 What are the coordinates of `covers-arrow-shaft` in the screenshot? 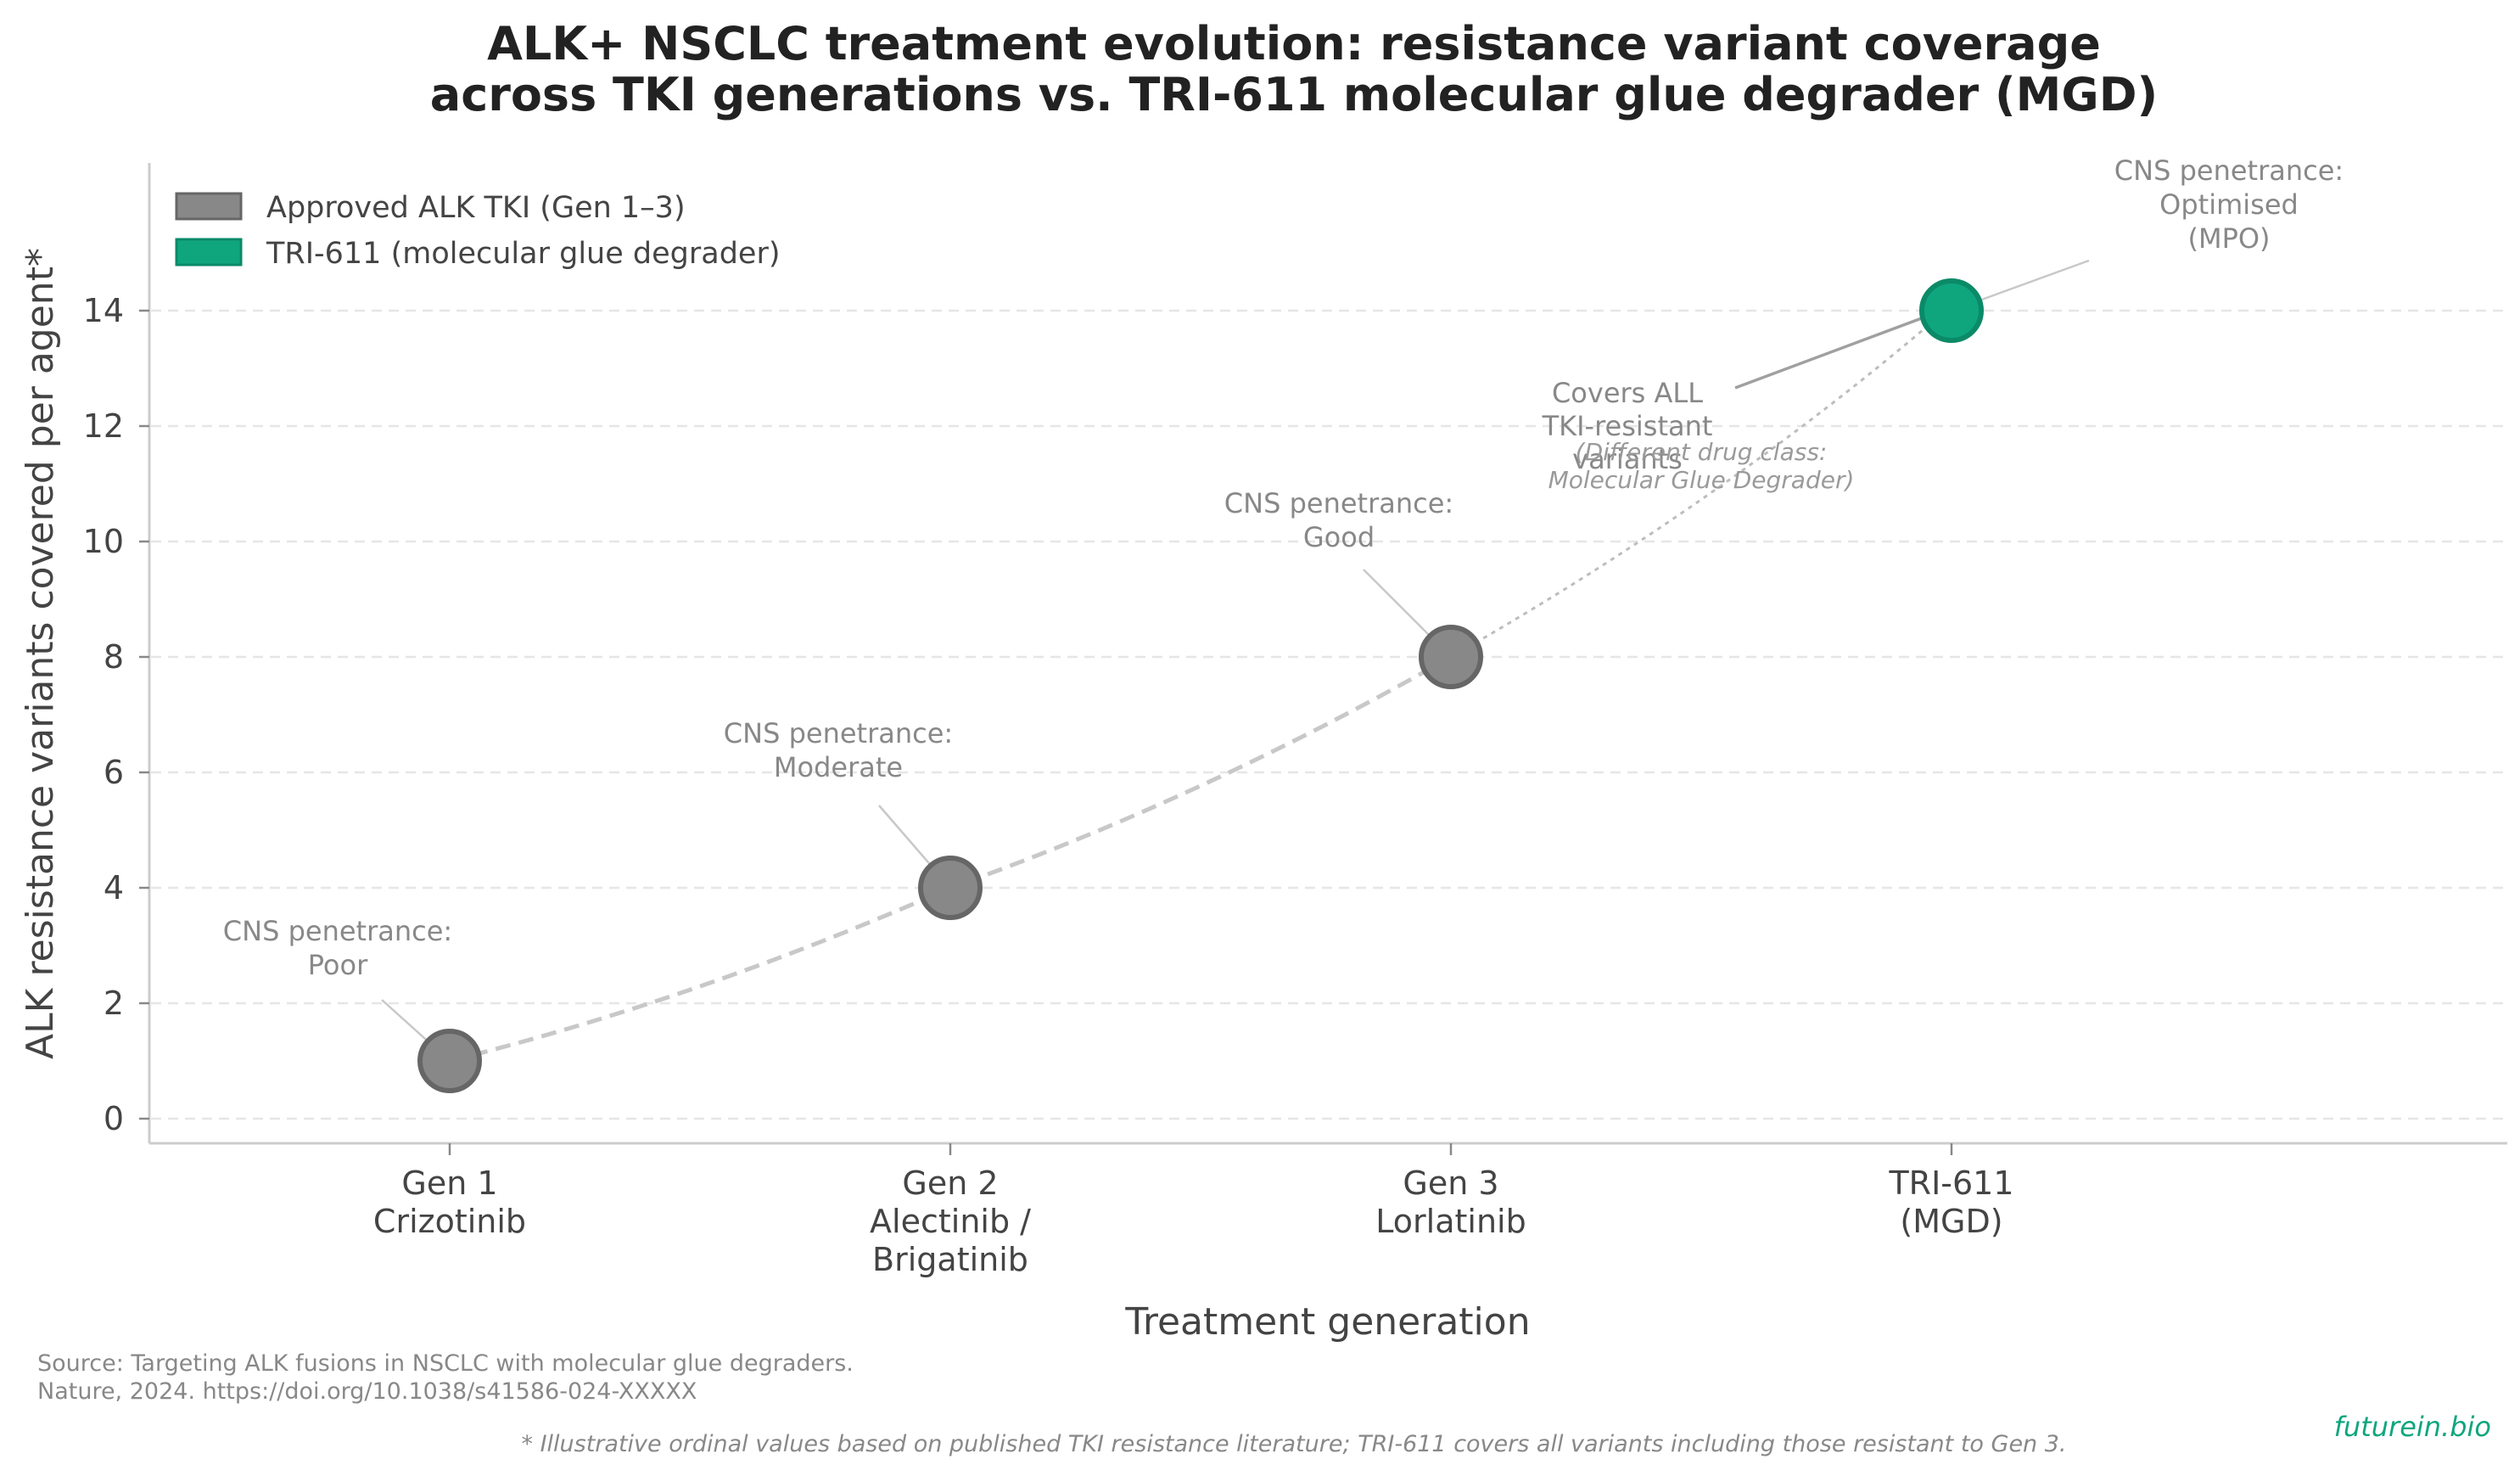 It's located at (1830, 353).